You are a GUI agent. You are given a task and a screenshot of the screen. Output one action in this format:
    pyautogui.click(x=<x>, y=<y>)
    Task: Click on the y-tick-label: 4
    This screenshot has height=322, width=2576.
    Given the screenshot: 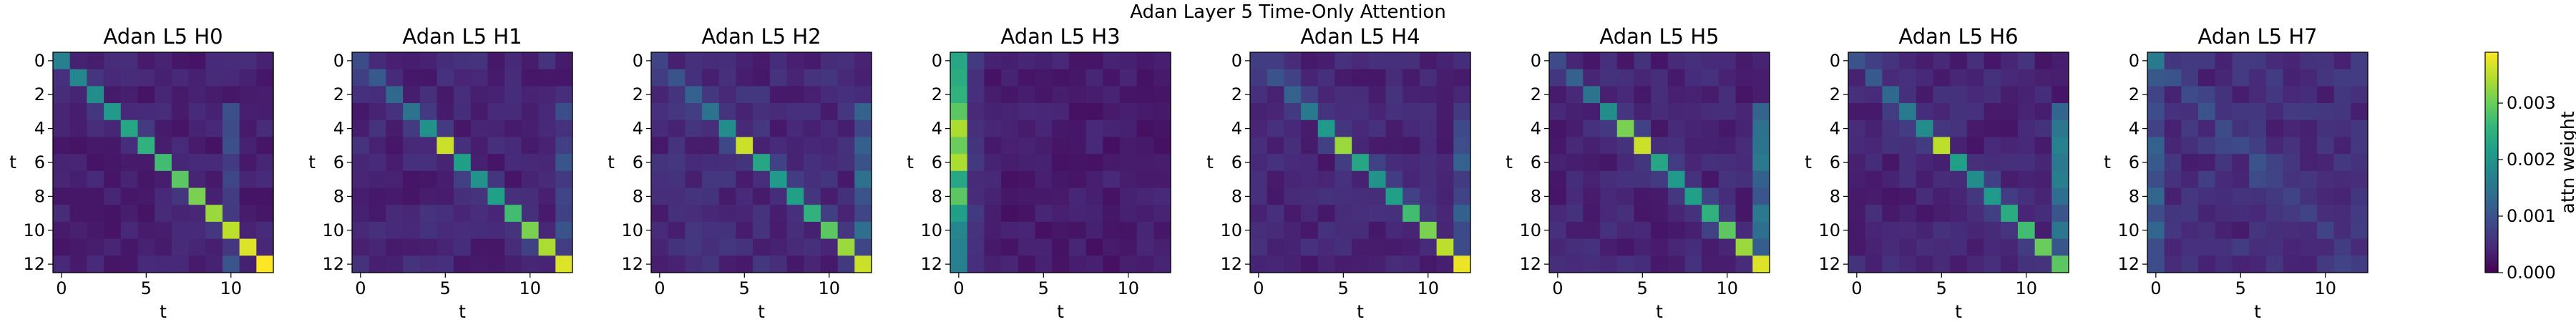 What is the action you would take?
    pyautogui.click(x=1536, y=129)
    